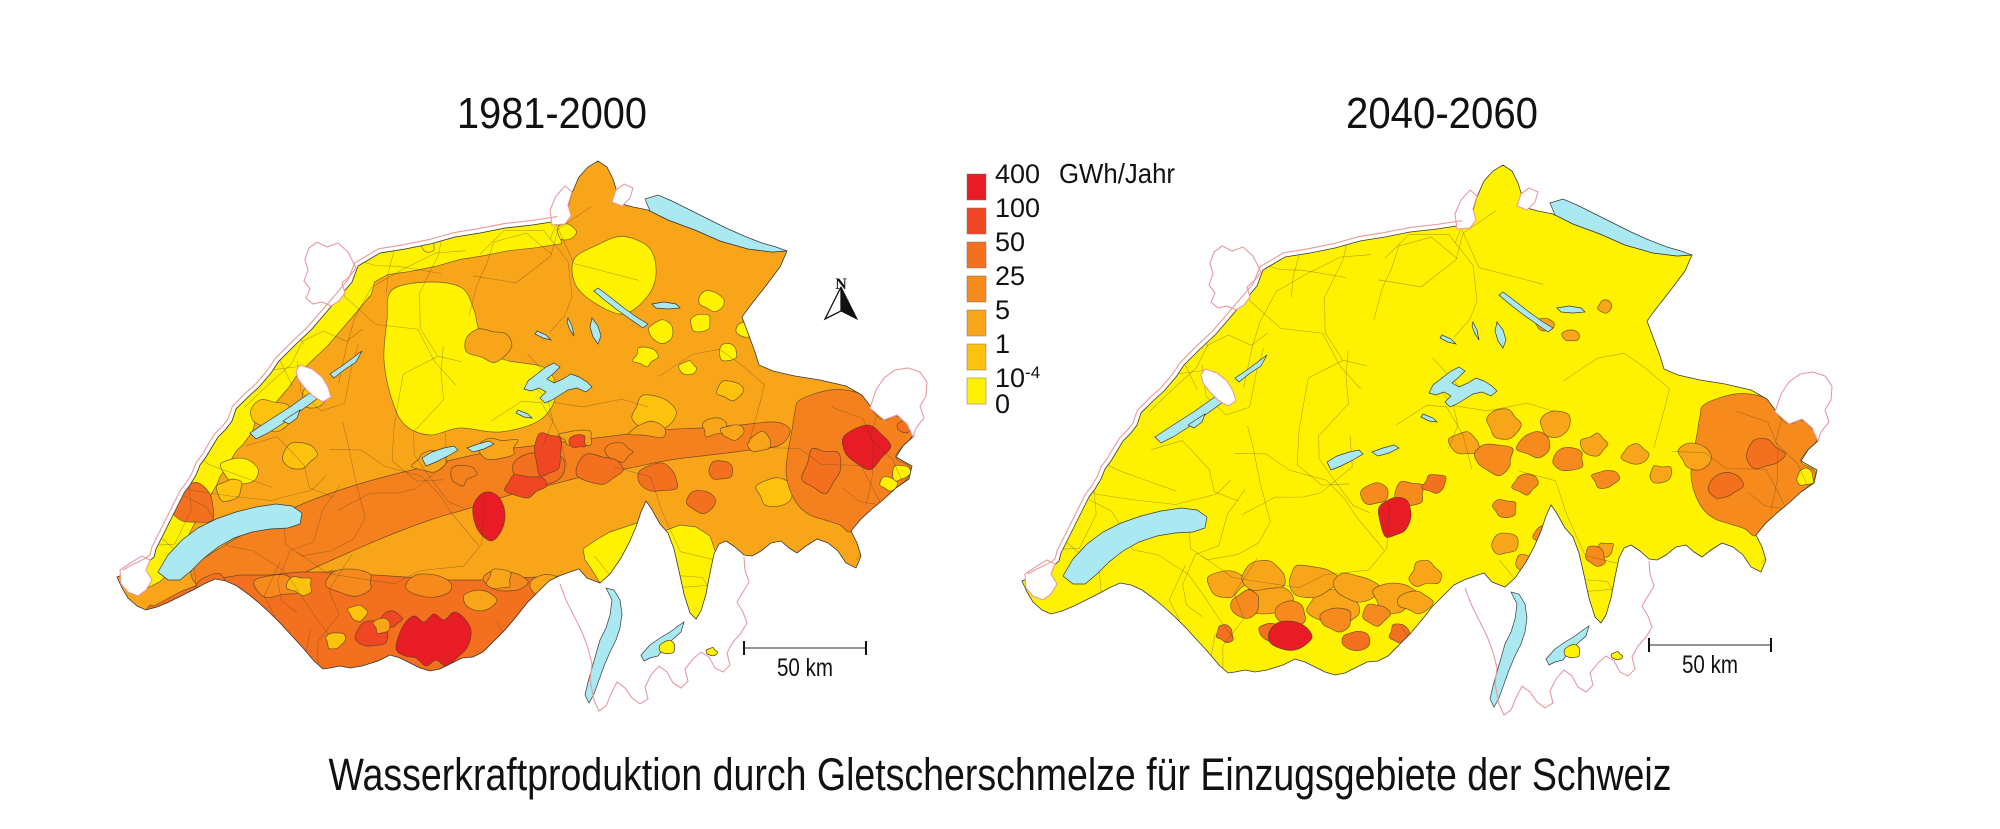 The width and height of the screenshot is (2000, 829). What do you see at coordinates (1002, 404) in the screenshot?
I see `svg-text: 0` at bounding box center [1002, 404].